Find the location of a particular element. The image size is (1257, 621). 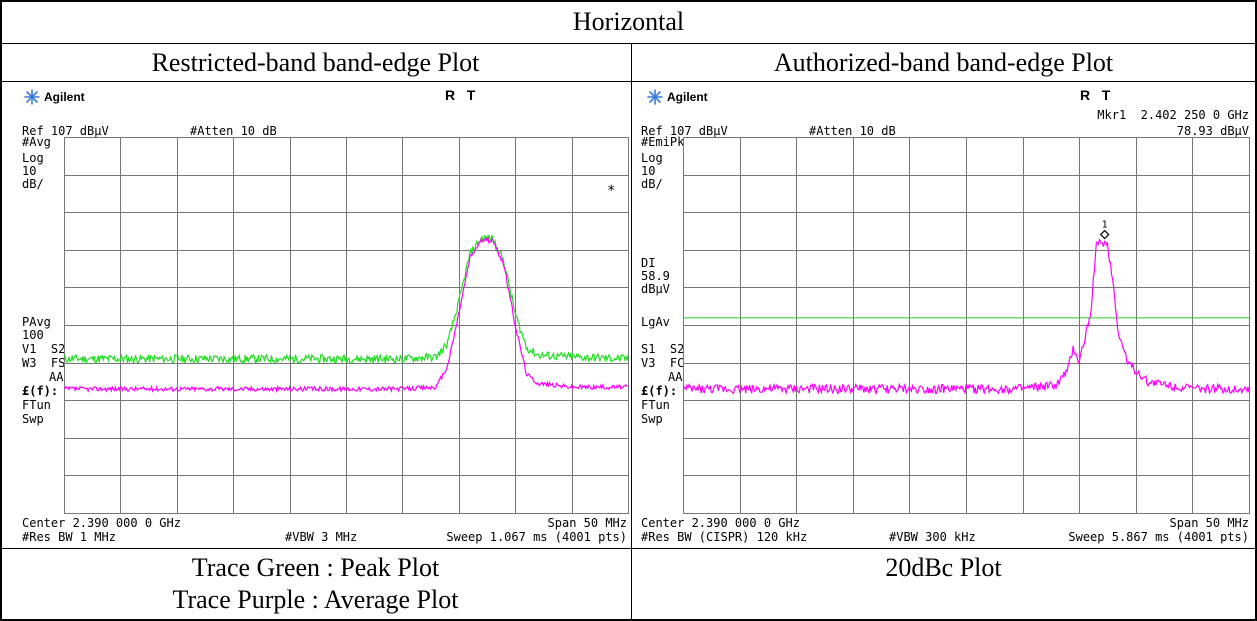

marker-number: 1 is located at coordinates (1105, 225).